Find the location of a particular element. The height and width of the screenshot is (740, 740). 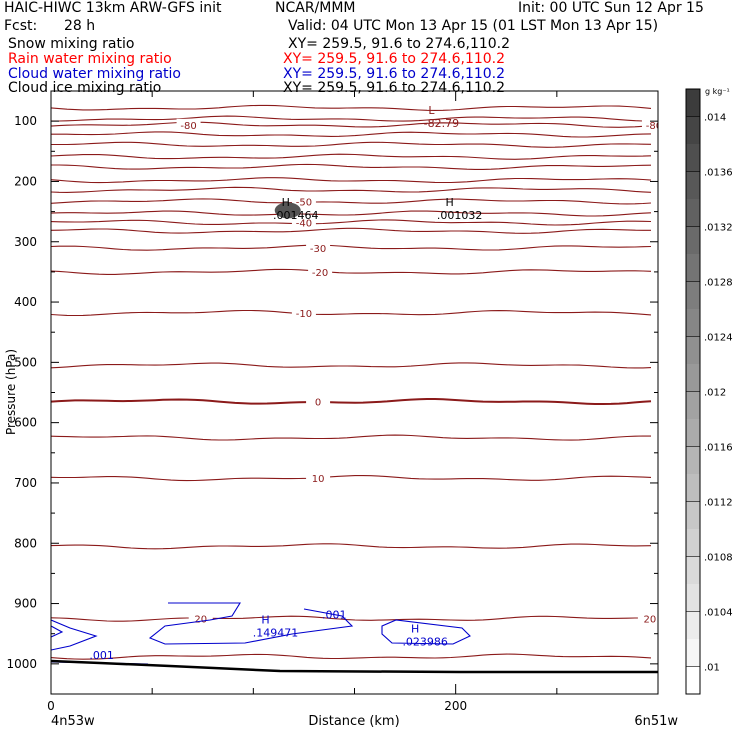

contour-label: -40 is located at coordinates (304, 223).